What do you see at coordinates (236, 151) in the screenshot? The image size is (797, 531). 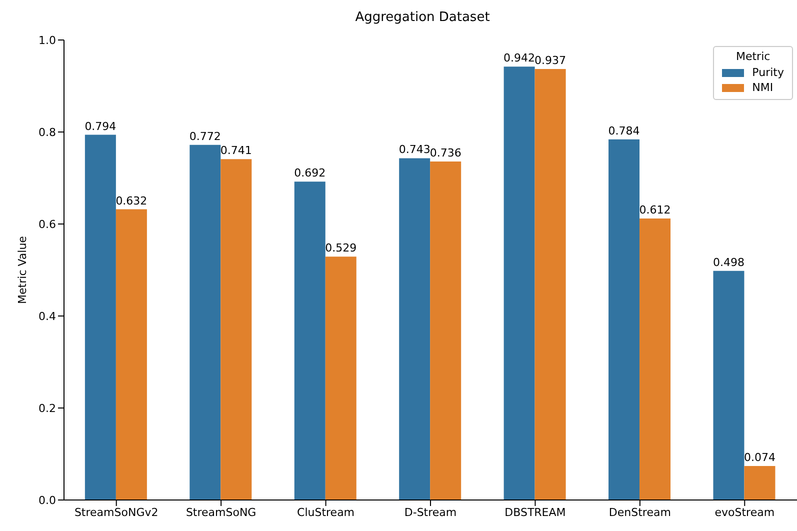 I see `data-label: 0.741` at bounding box center [236, 151].